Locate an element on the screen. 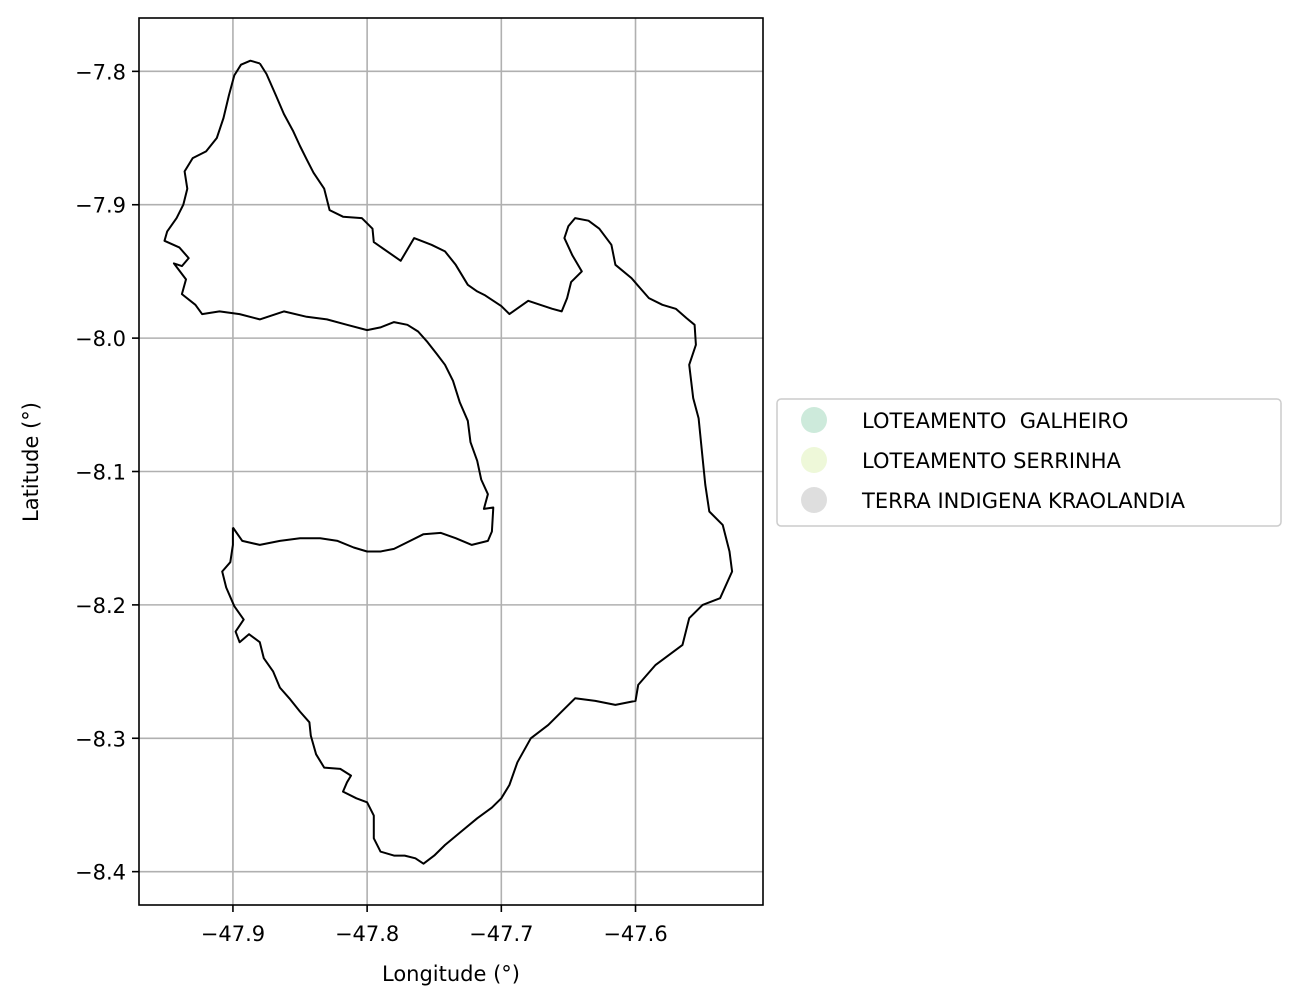 This screenshot has height=1006, width=1301. y-tick-label-4: −8.2 is located at coordinates (100, 606).